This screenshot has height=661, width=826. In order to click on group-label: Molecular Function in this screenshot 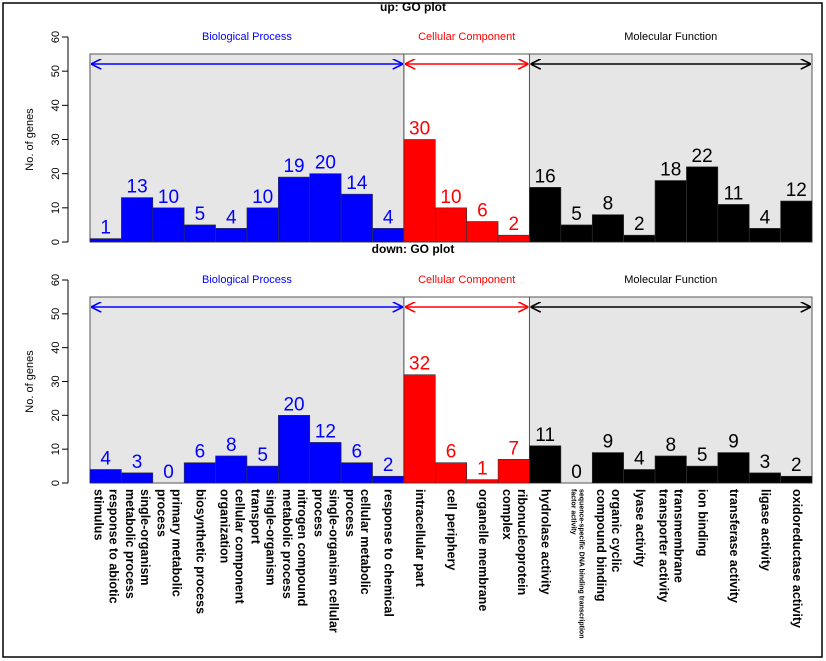, I will do `click(670, 37)`.